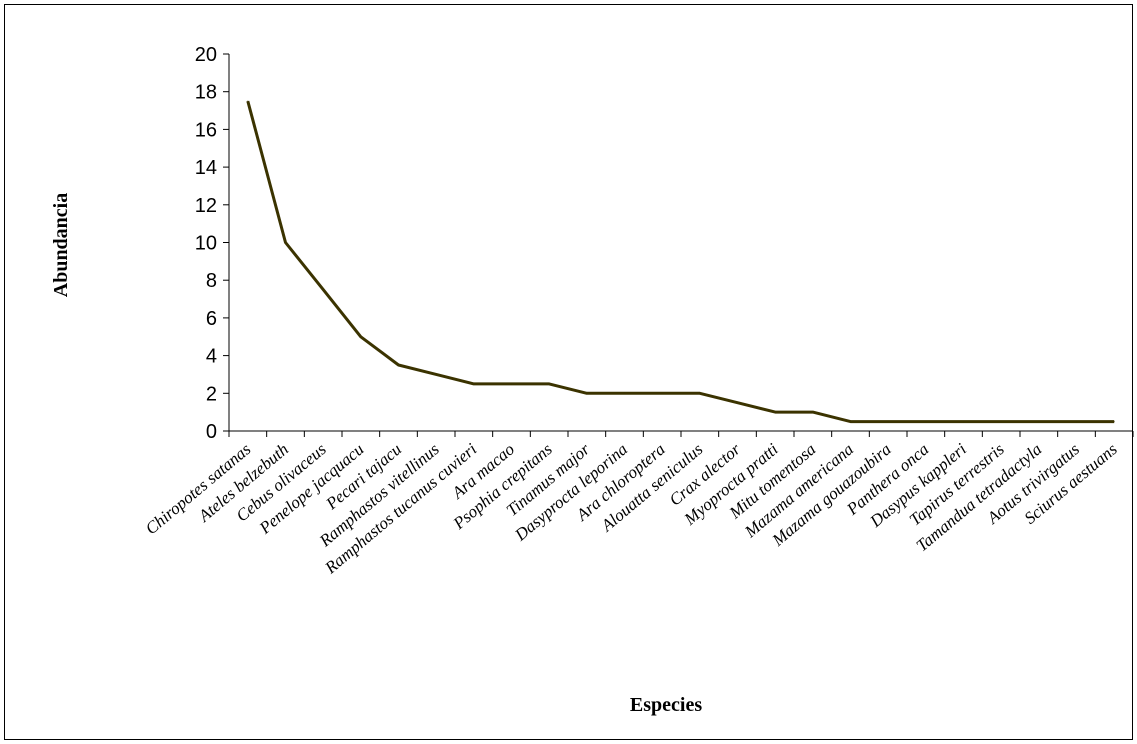 This screenshot has height=744, width=1137. I want to click on y-tick-label: 16, so click(206, 130).